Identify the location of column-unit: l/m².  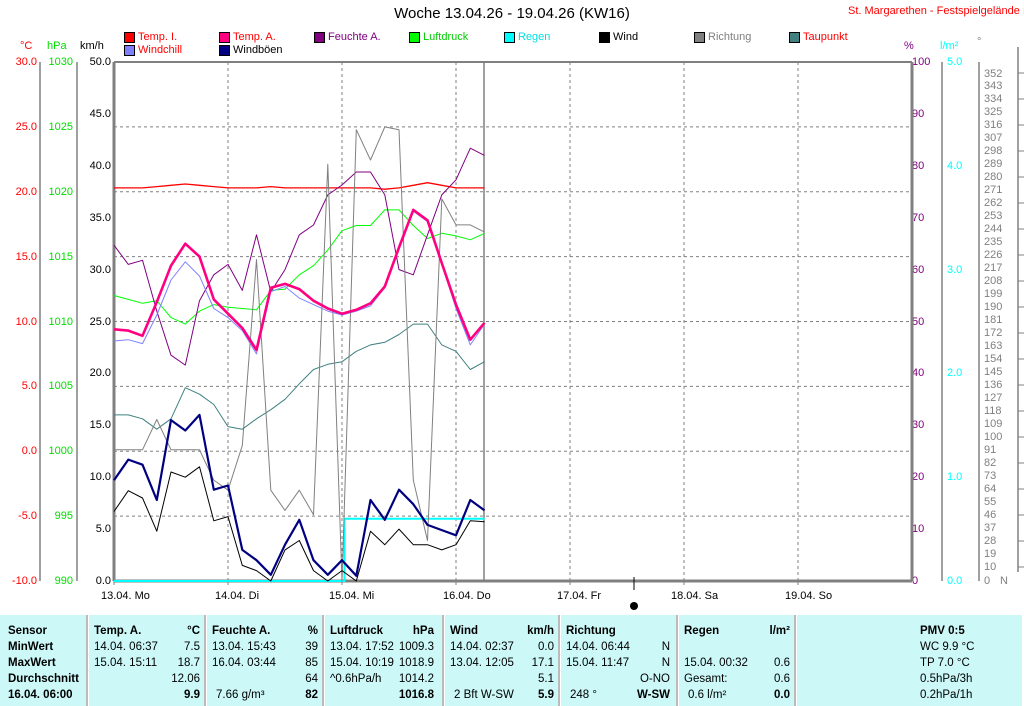
(779, 631).